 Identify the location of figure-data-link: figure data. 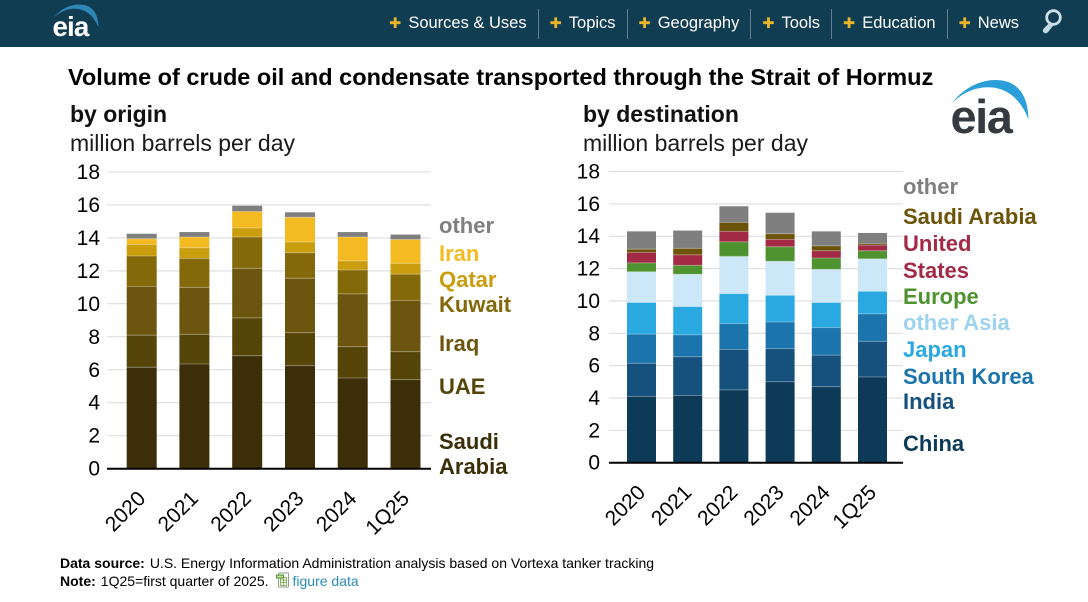
(325, 581).